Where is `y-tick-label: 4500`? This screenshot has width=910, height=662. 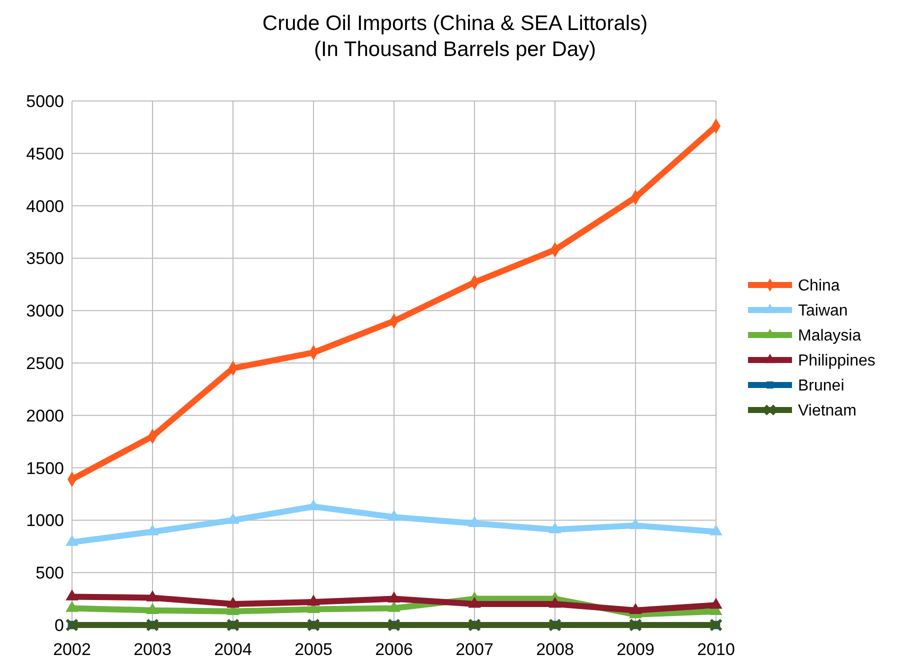
y-tick-label: 4500 is located at coordinates (45, 154).